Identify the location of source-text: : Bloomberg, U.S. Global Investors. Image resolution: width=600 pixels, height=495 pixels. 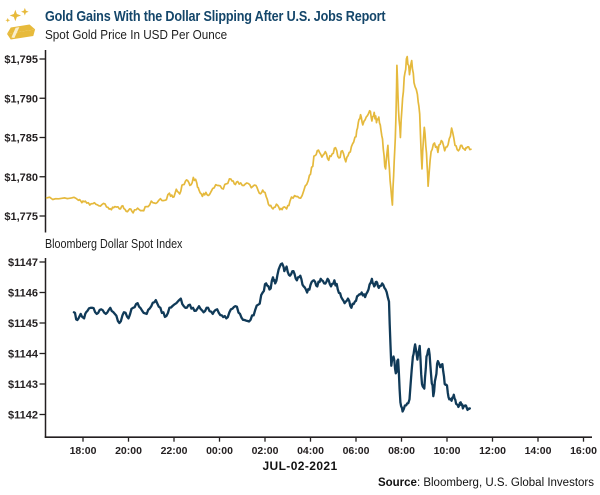
(505, 483).